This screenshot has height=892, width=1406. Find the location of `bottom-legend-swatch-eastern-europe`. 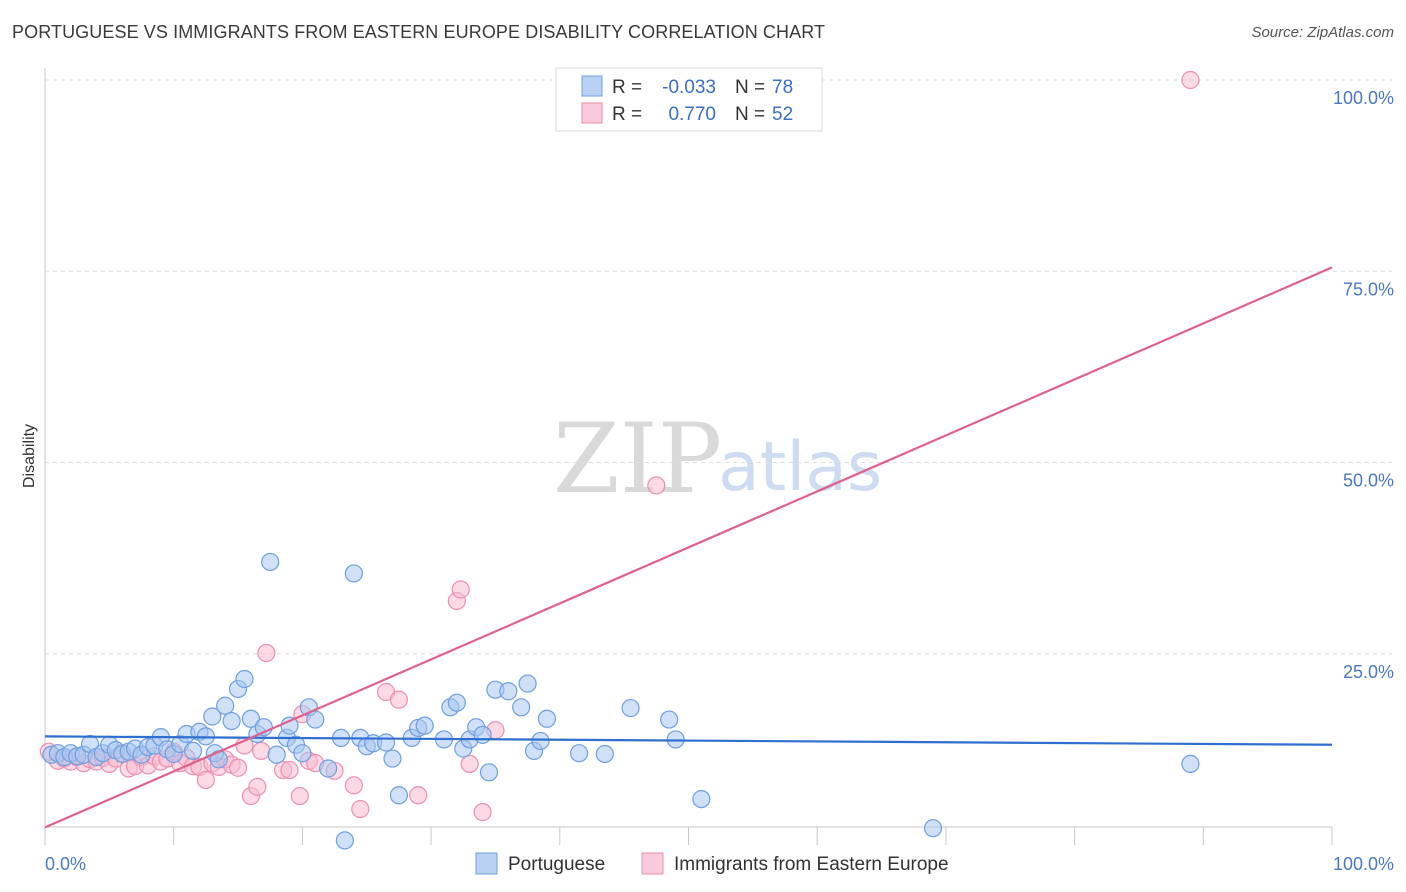

bottom-legend-swatch-eastern-europe is located at coordinates (652, 863).